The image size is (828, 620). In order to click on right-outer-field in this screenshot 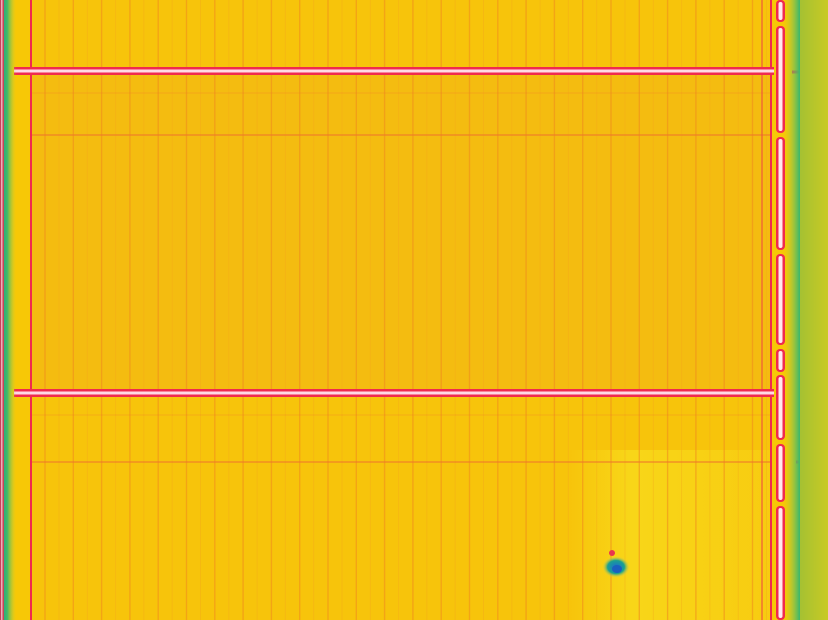, I will do `click(814, 310)`.